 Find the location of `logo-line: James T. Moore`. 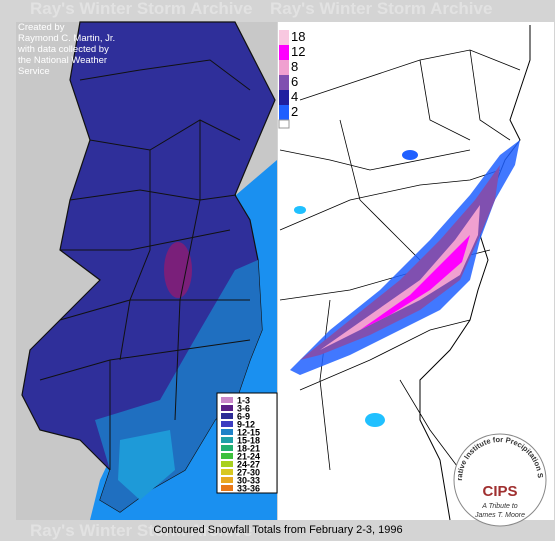

logo-line: James T. Moore is located at coordinates (499, 515).